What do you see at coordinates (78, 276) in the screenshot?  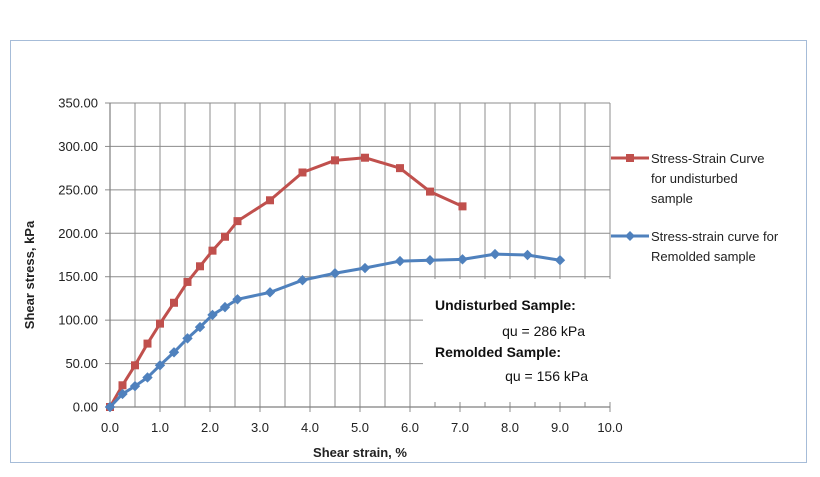 I see `y-tick-label: 150.00` at bounding box center [78, 276].